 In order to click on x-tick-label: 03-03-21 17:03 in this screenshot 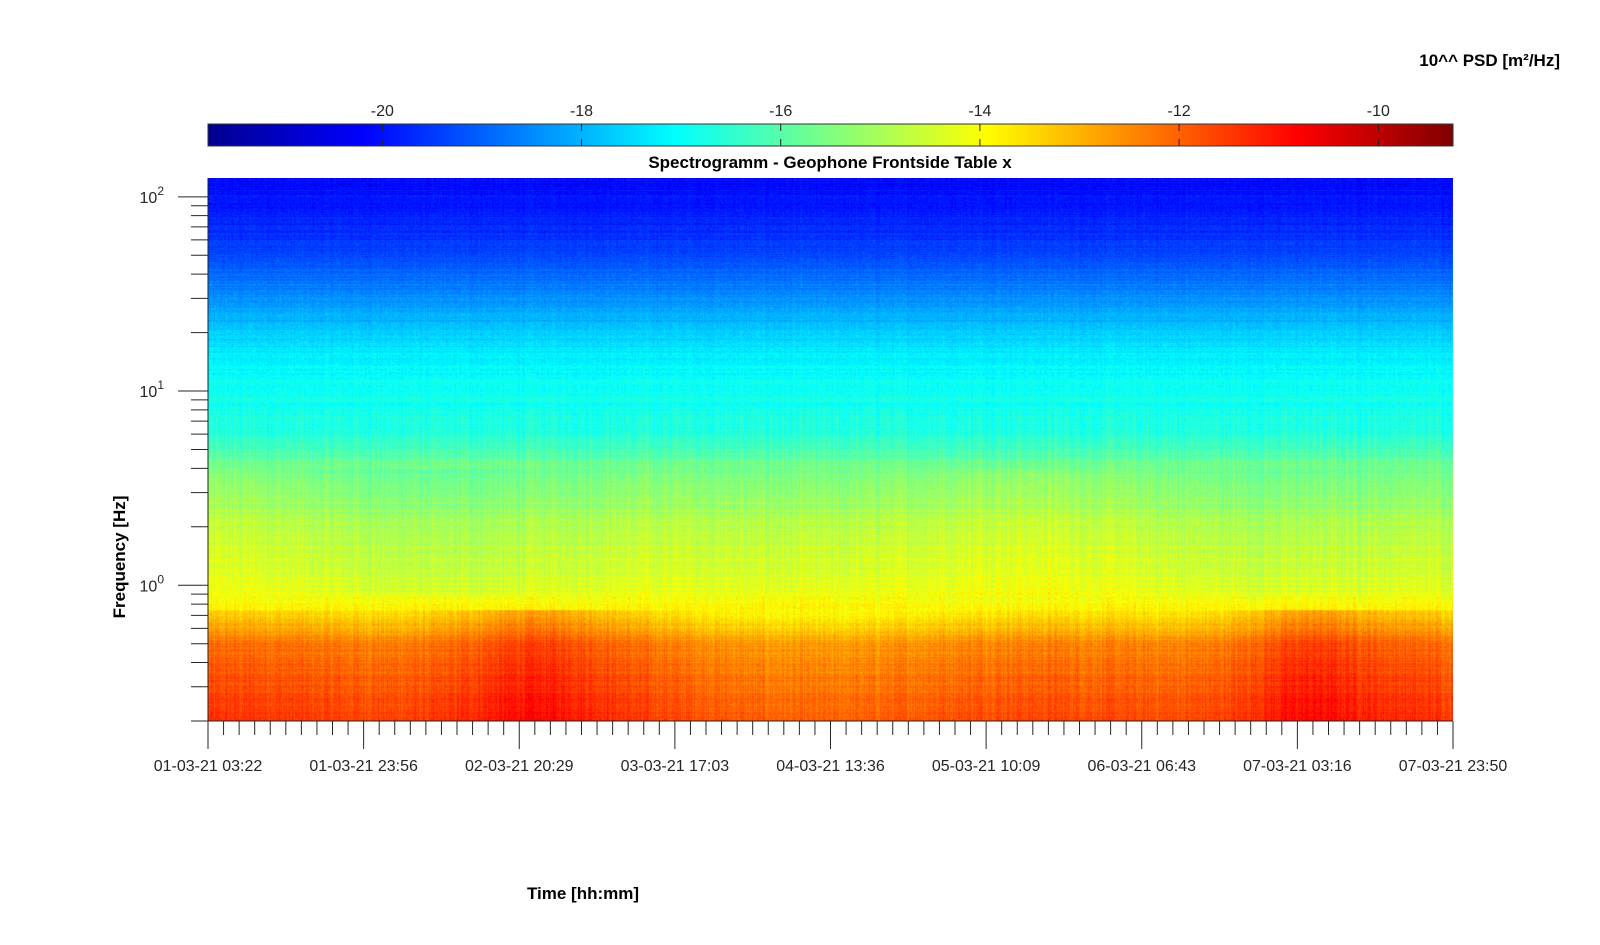, I will do `click(675, 766)`.